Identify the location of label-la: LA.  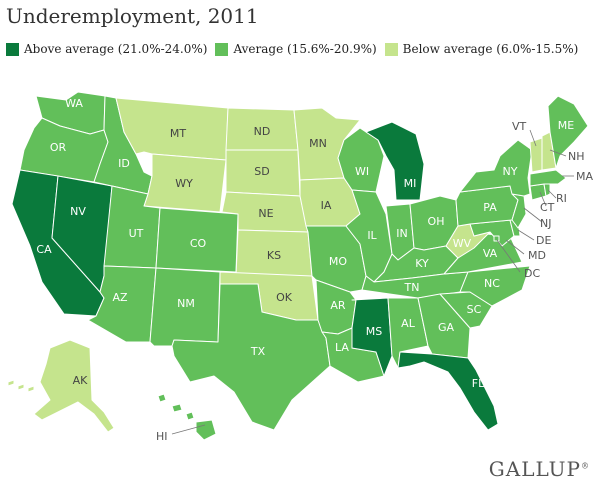
(342, 347).